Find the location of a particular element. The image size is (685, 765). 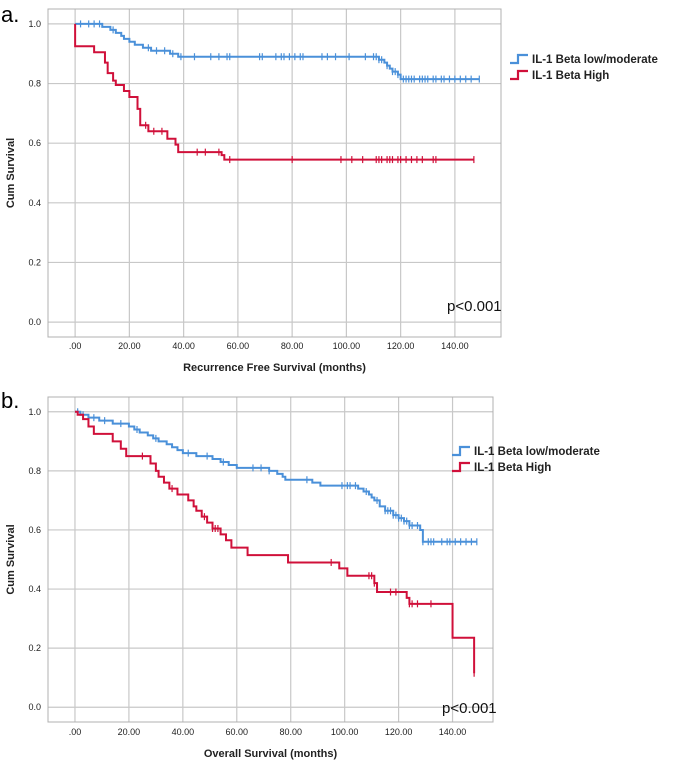

x-axis-title: Recurrence Free Survival (months) is located at coordinates (274, 368).